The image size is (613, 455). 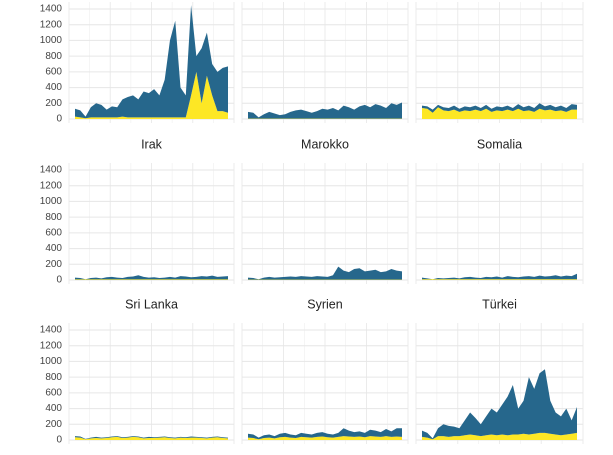 I want to click on panel-title: Marokko, so click(x=325, y=144).